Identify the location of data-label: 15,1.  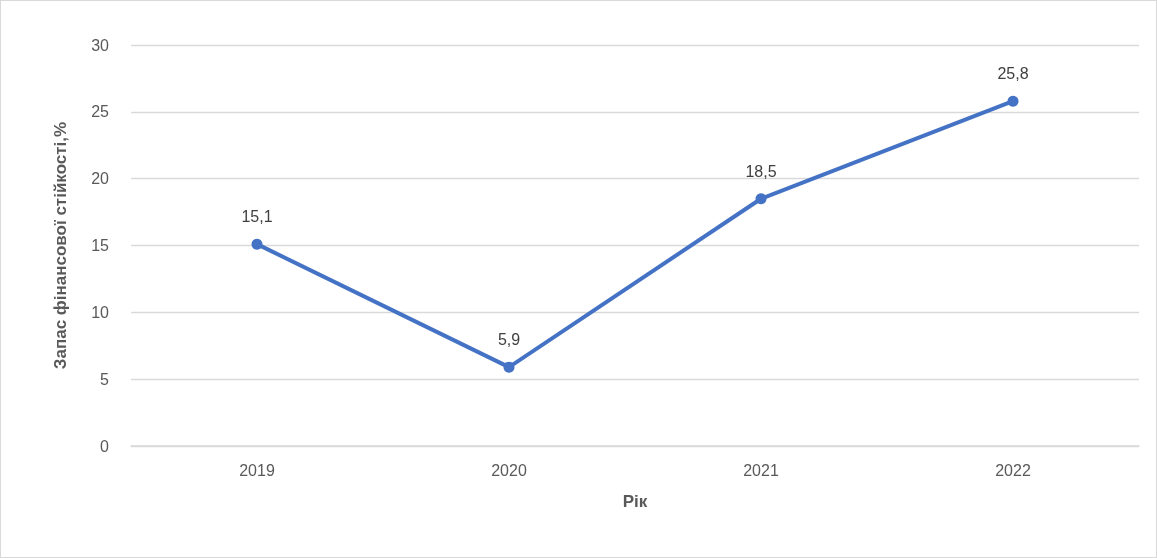
(257, 217).